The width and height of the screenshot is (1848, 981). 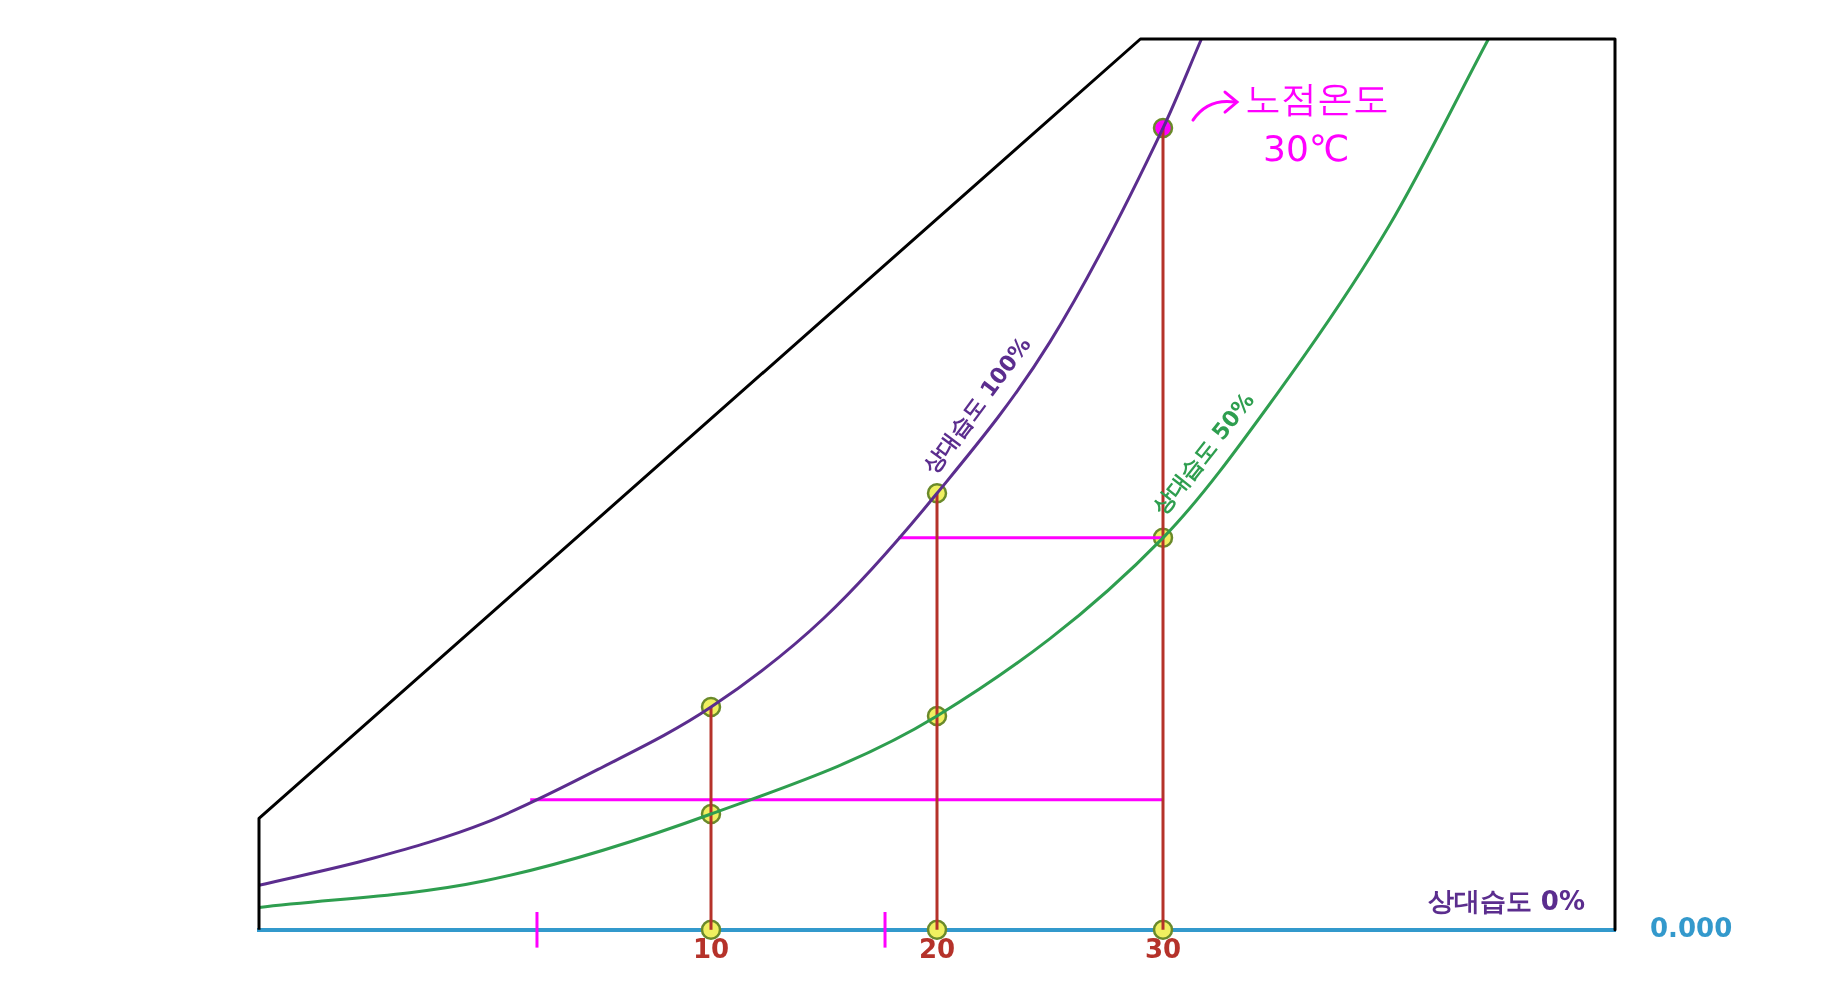 What do you see at coordinates (1317, 124) in the screenshot?
I see `annotation: 노점온도 30℃` at bounding box center [1317, 124].